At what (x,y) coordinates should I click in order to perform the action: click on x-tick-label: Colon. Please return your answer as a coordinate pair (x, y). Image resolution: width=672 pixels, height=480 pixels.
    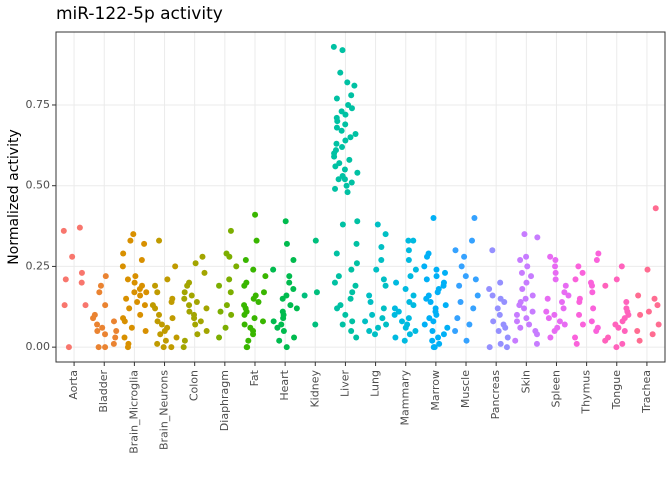
    Looking at the image, I should click on (194, 385).